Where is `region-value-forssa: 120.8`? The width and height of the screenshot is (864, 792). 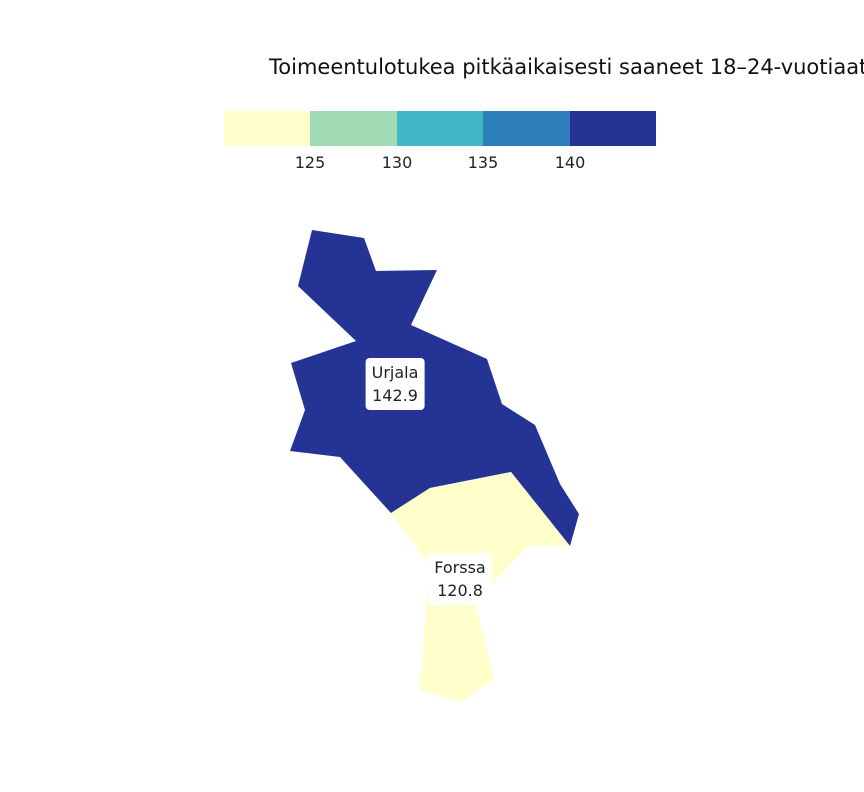 region-value-forssa: 120.8 is located at coordinates (460, 590).